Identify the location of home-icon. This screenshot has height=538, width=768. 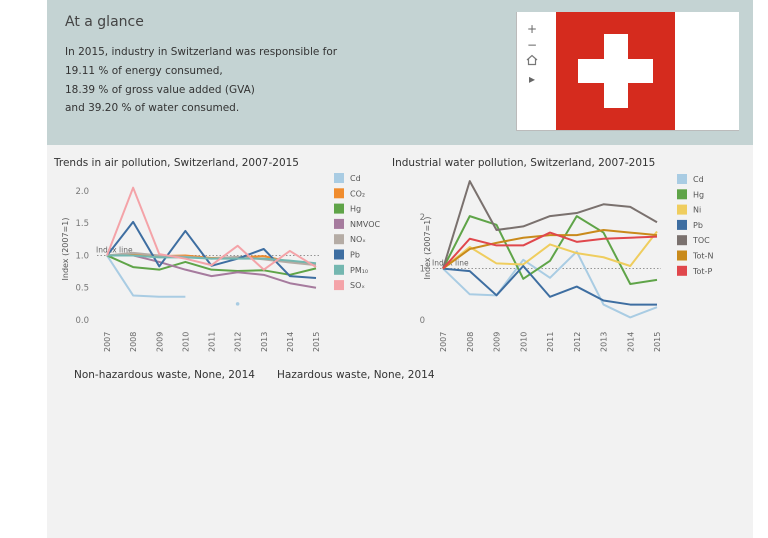
(532, 61).